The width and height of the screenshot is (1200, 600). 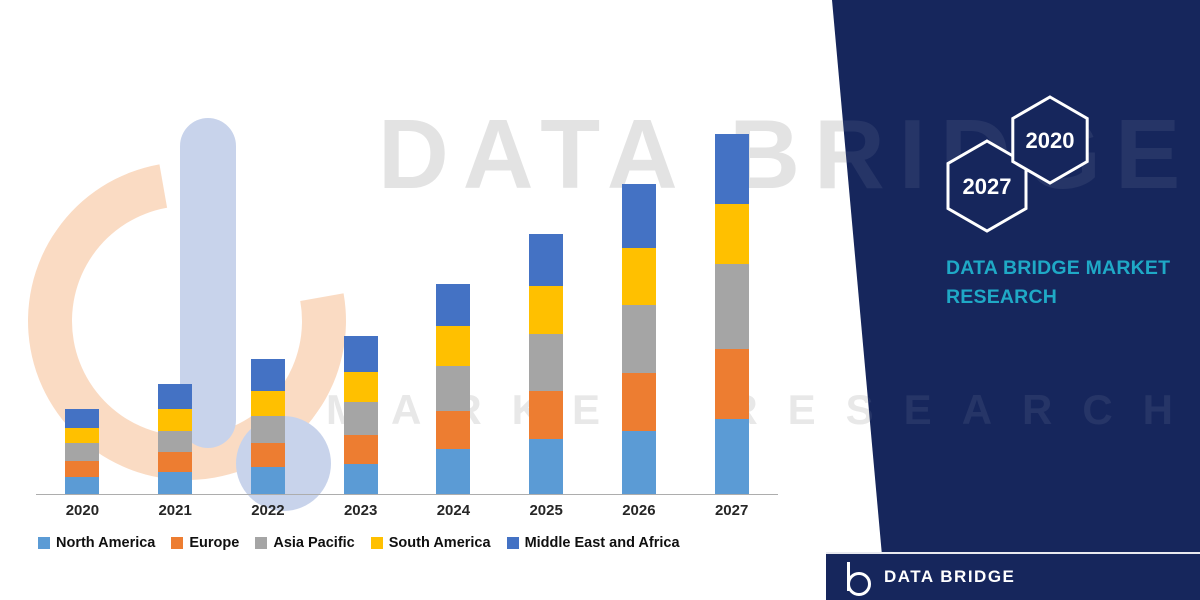 I want to click on hexagon-2020-year-label: 2020, so click(x=1050, y=140).